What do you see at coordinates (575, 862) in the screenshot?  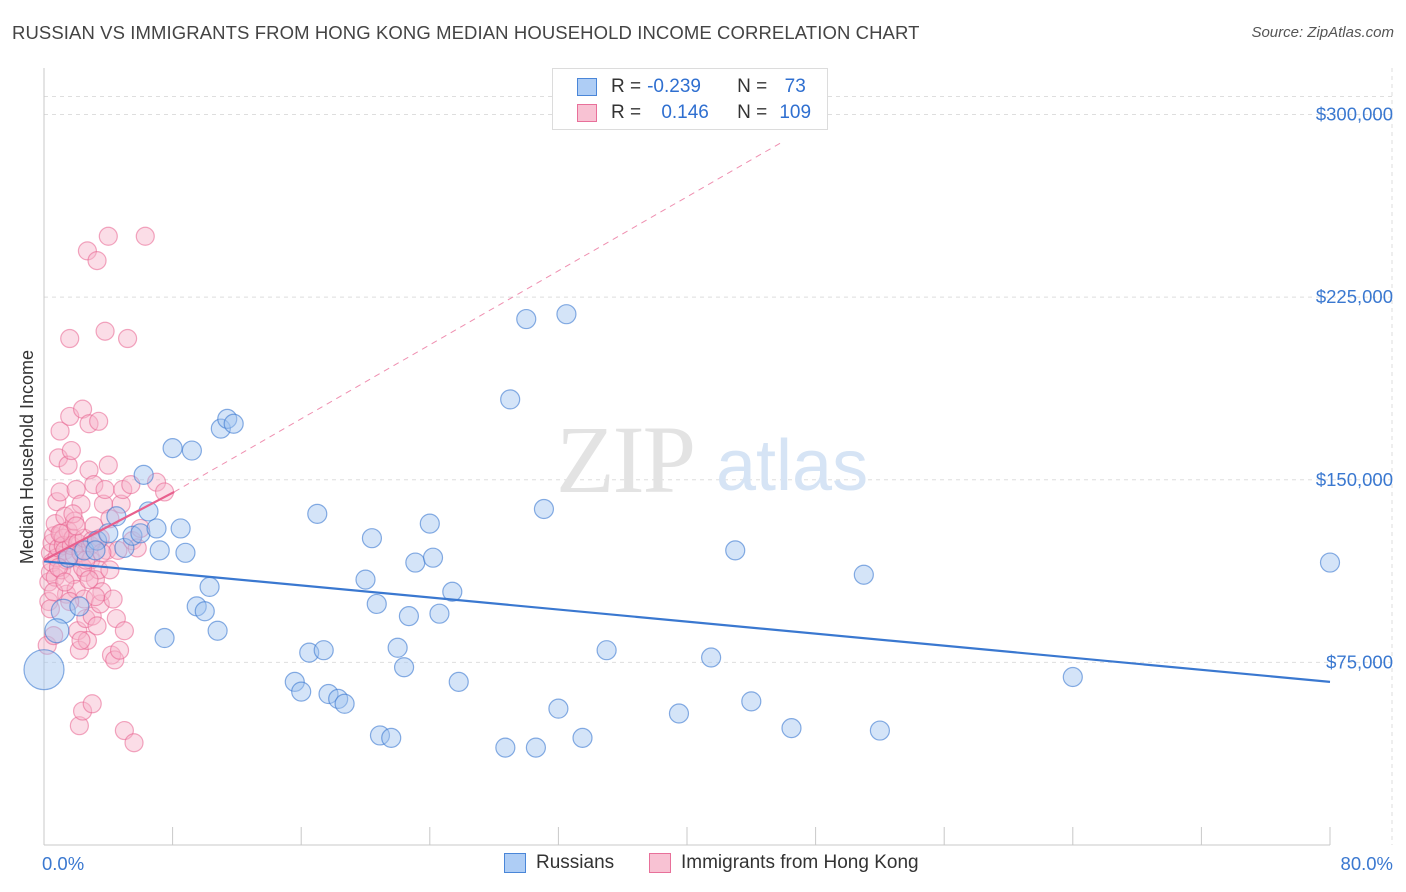 I see `legend-label-russians: Russians` at bounding box center [575, 862].